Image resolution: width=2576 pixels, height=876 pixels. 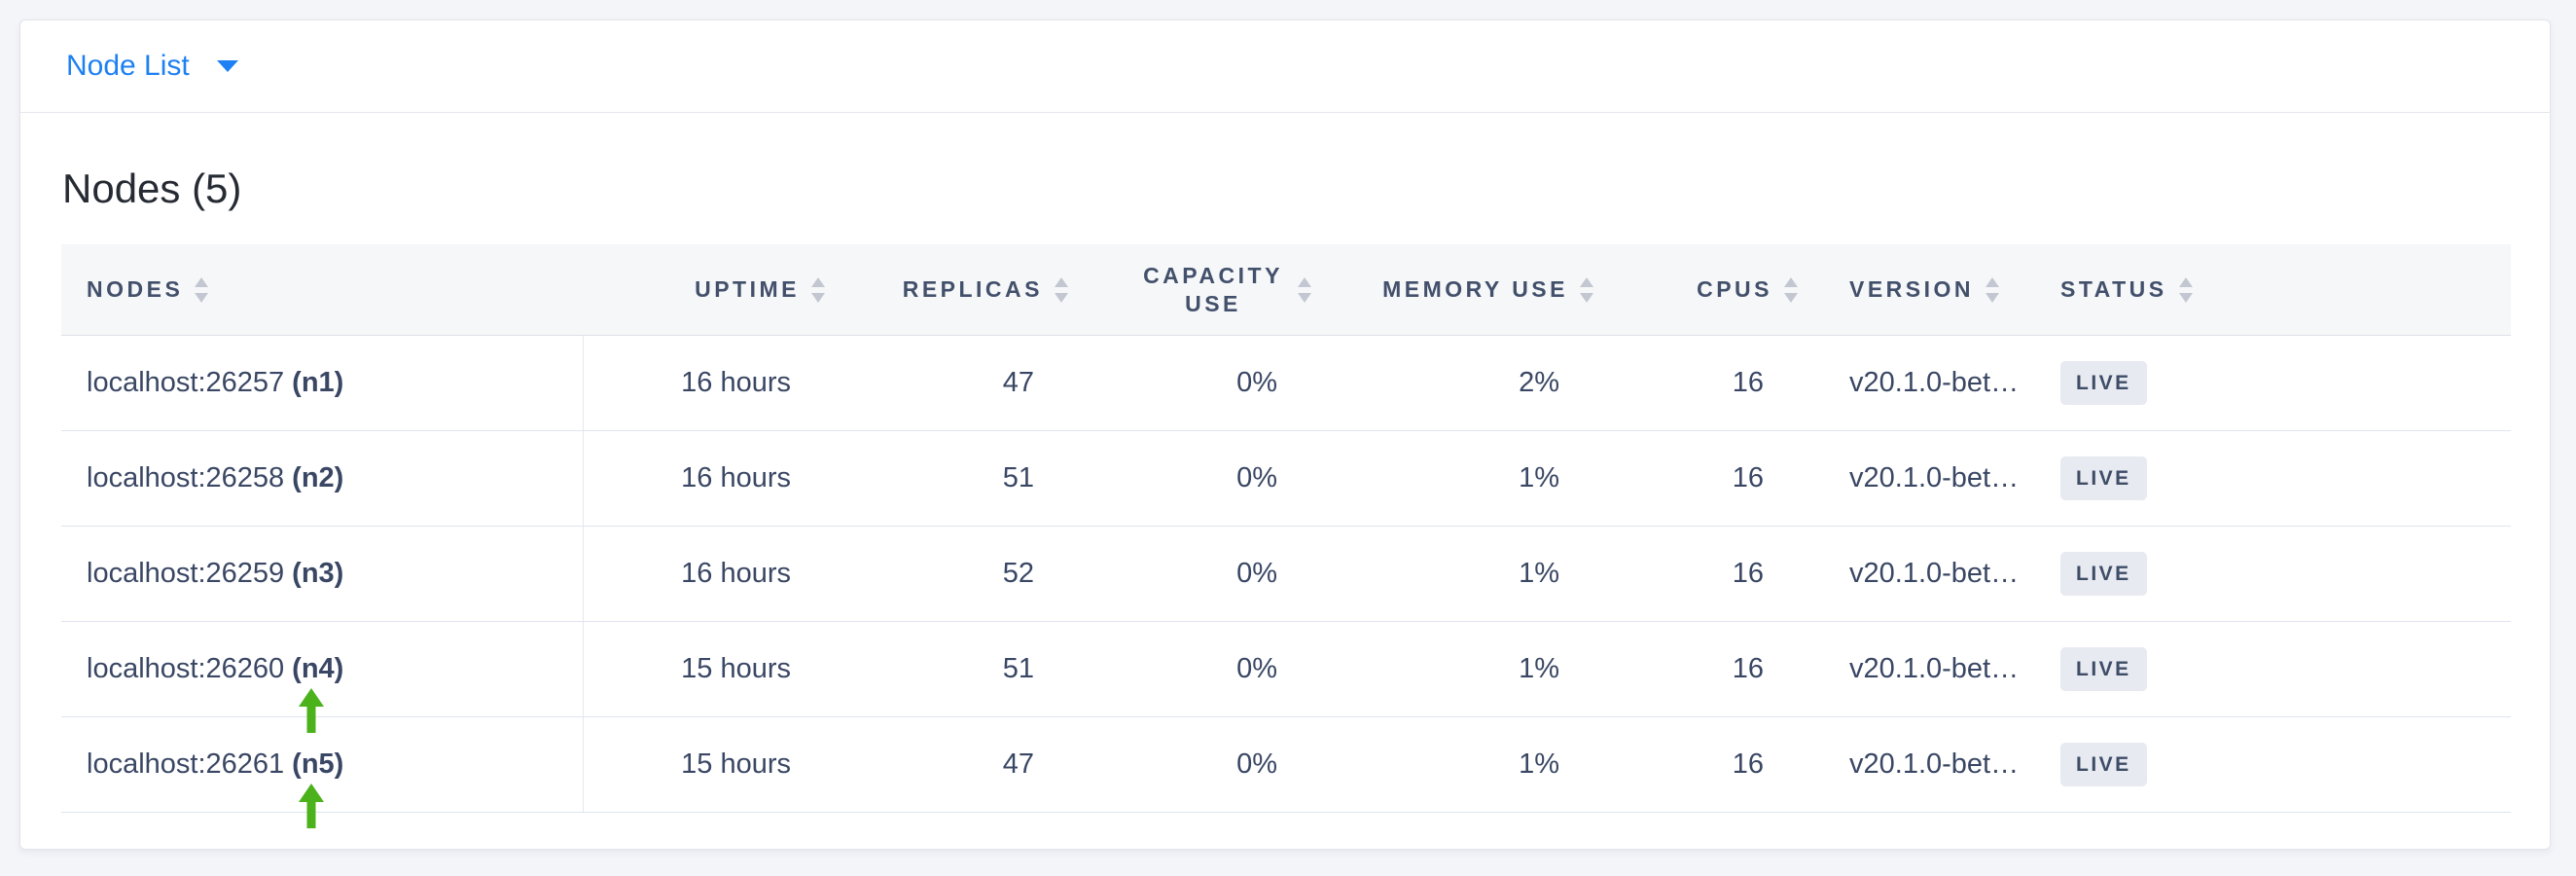 I want to click on node-address-cell: localhost:26260 (n4), so click(x=322, y=677).